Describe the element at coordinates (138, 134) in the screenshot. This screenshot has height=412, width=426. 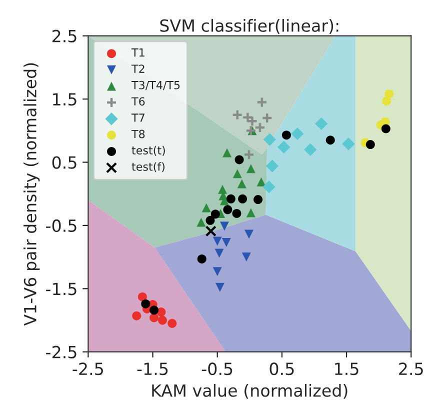
I see `legend-label: T8` at that location.